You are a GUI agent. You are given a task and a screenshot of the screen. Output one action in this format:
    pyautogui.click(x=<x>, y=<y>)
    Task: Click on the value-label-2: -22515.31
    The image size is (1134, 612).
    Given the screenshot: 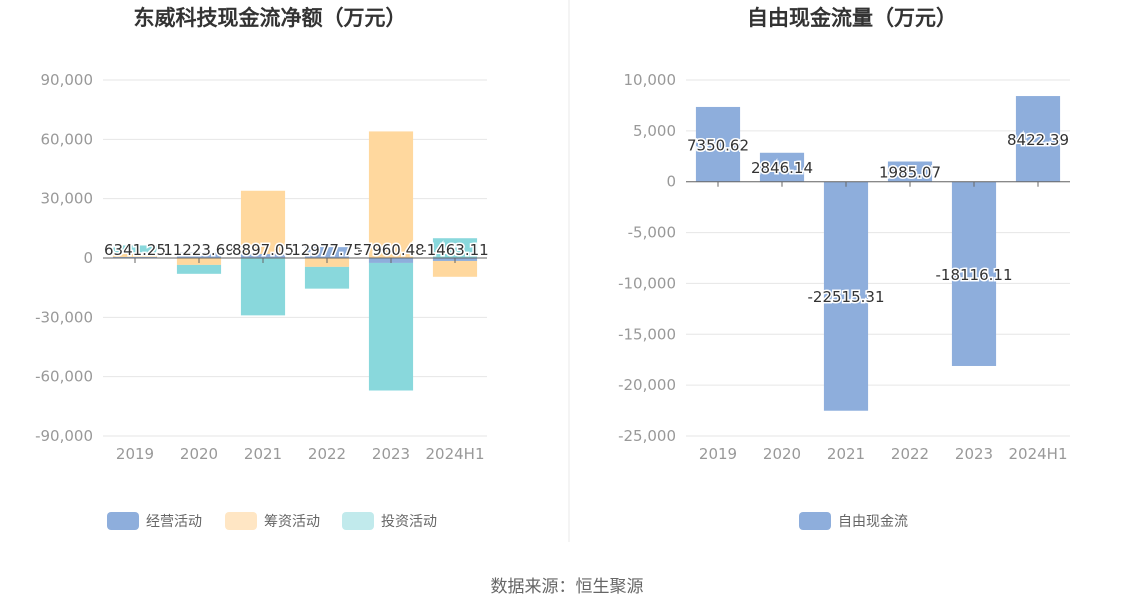 What is the action you would take?
    pyautogui.click(x=846, y=297)
    